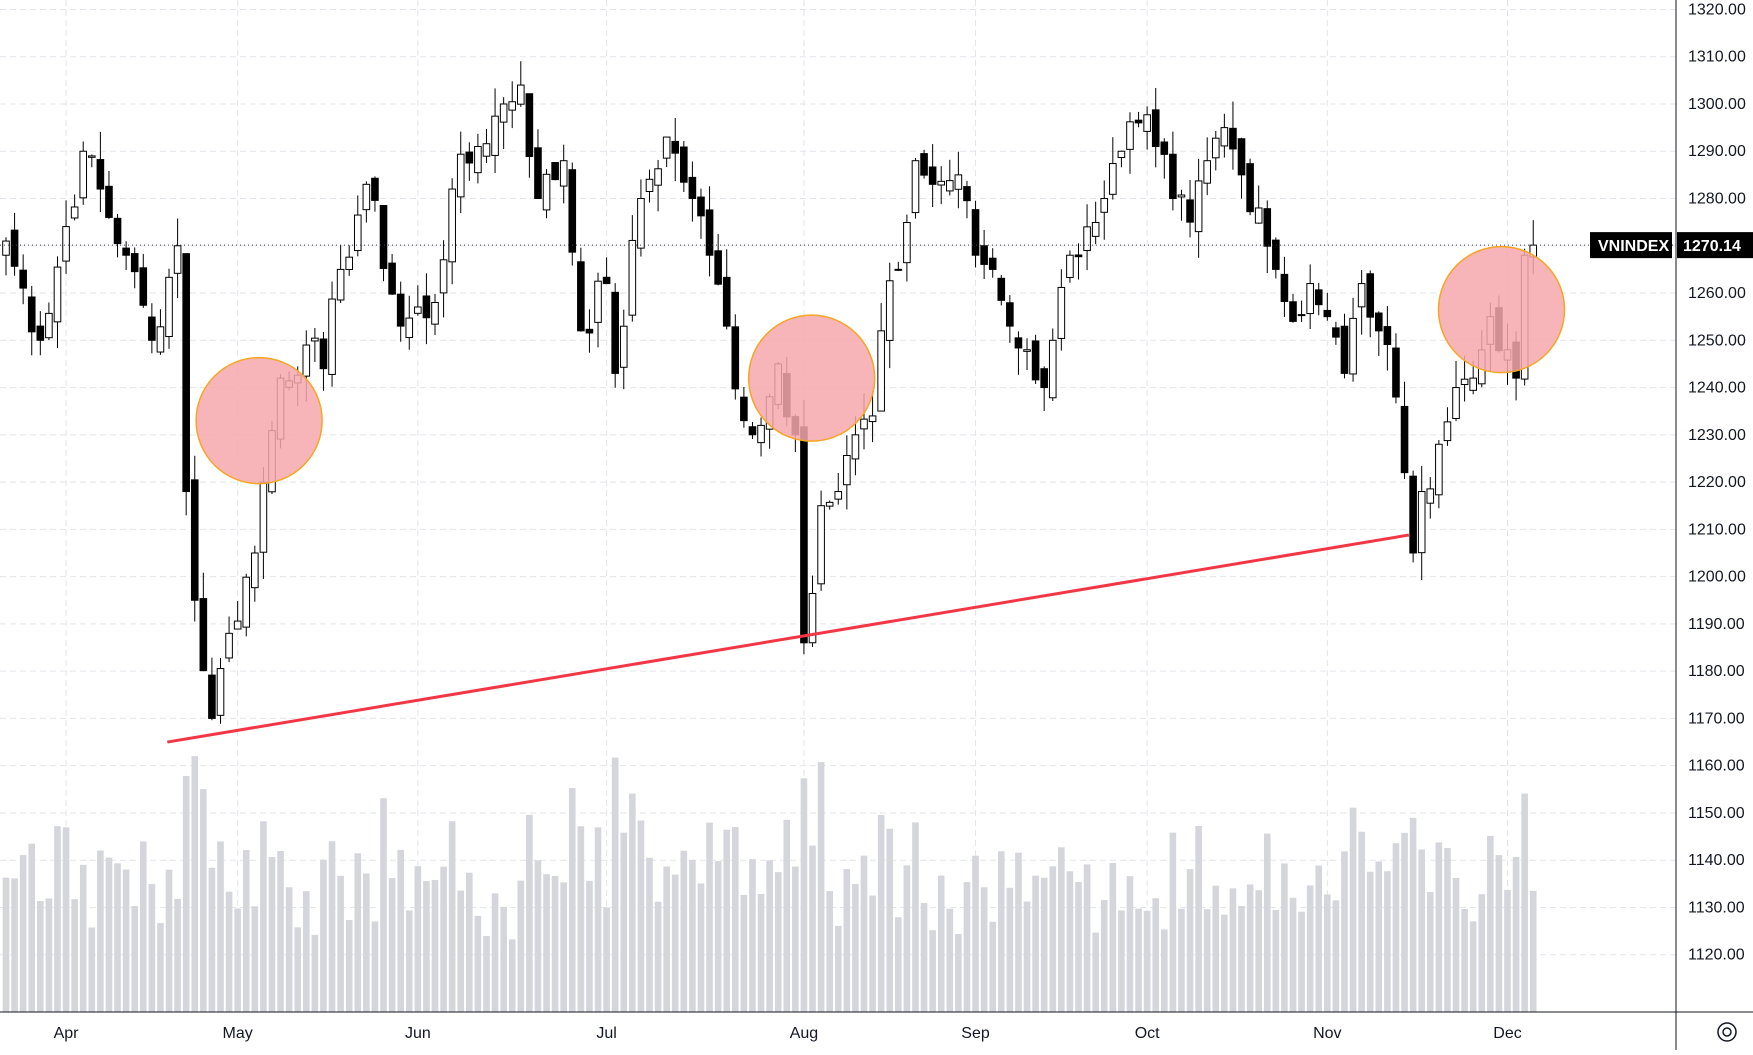 Image resolution: width=1753 pixels, height=1055 pixels. Describe the element at coordinates (606, 1033) in the screenshot. I see `month-label: Jul` at that location.